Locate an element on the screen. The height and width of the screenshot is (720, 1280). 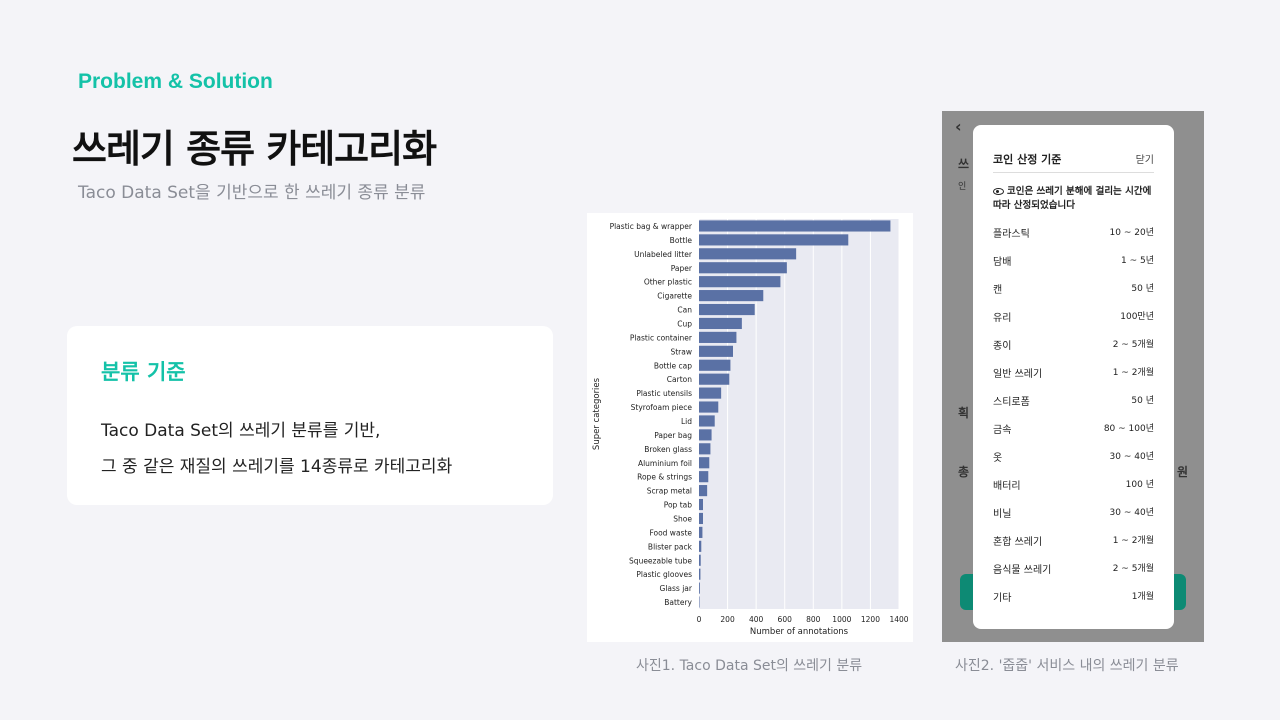
row-decompose-time: 80 ~ 100년 is located at coordinates (1128, 429).